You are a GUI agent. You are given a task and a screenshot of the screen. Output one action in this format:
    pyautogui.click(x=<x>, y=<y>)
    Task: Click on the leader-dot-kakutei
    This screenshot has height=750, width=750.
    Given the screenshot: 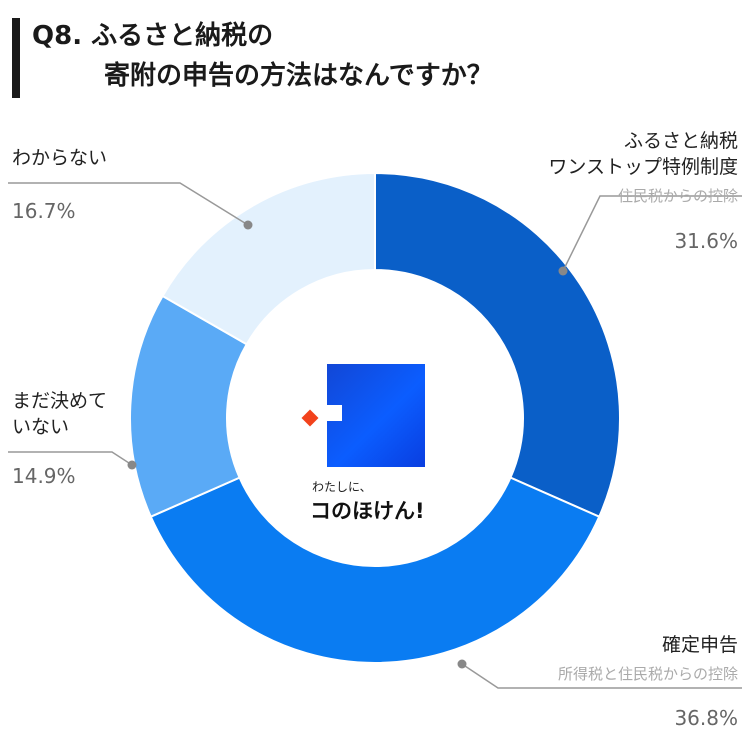 What is the action you would take?
    pyautogui.click(x=462, y=664)
    